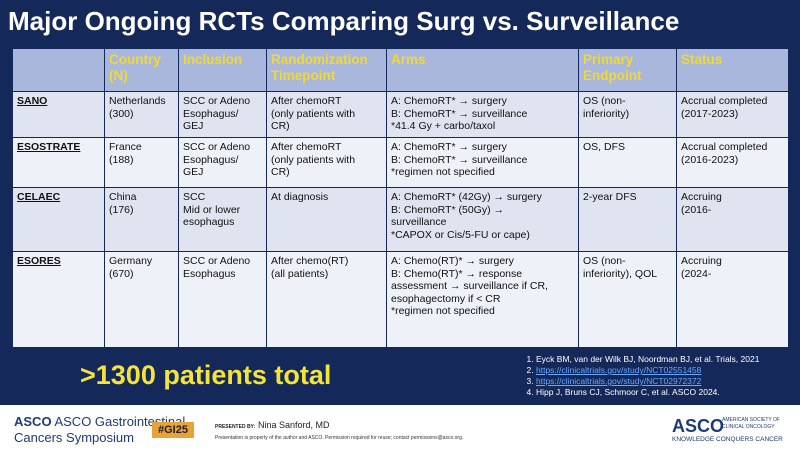 The image size is (800, 449). I want to click on table-cell: OS (non-inferiority), QOL, so click(627, 299).